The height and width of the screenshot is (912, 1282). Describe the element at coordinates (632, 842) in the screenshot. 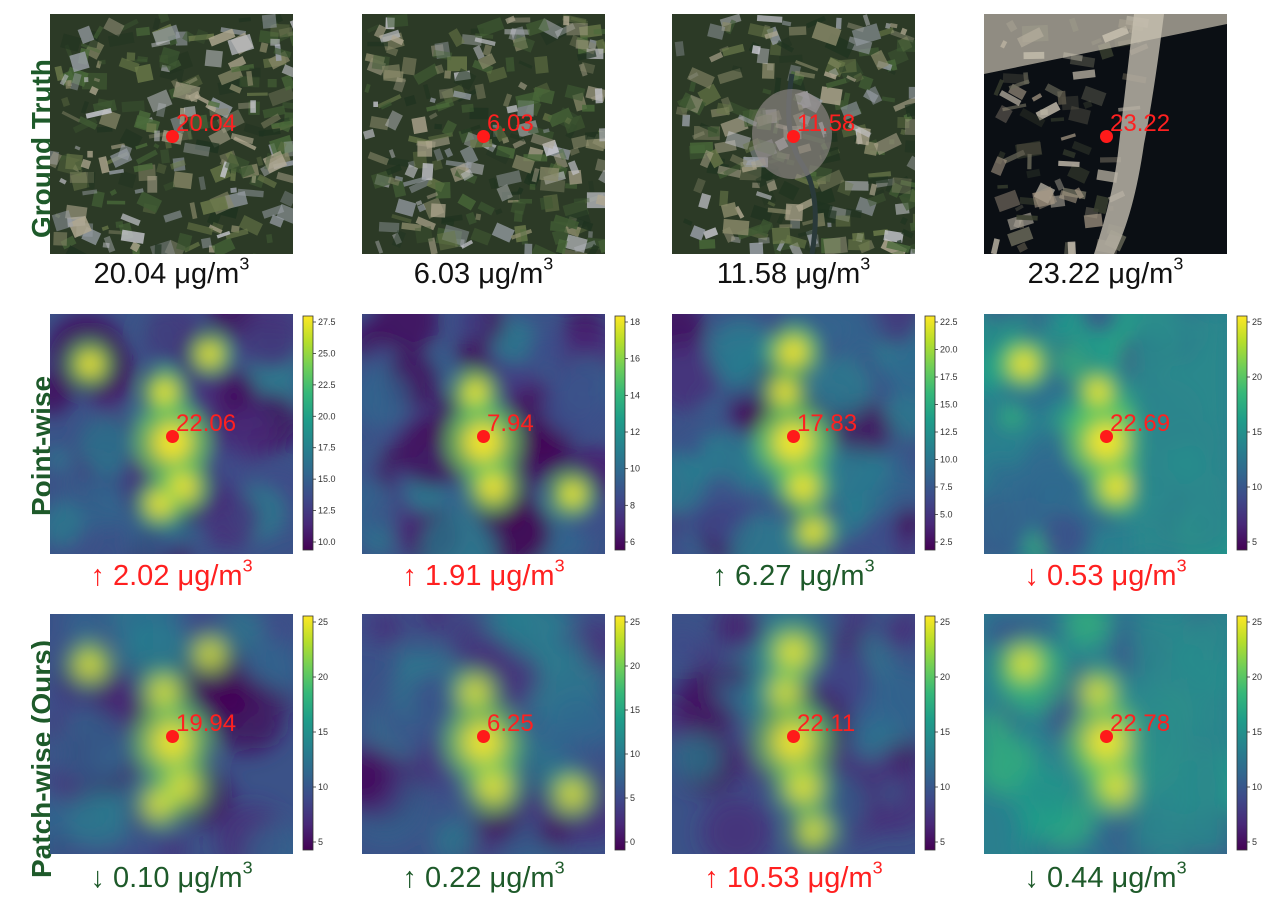

I see `colorbar-tick-label: 0` at that location.